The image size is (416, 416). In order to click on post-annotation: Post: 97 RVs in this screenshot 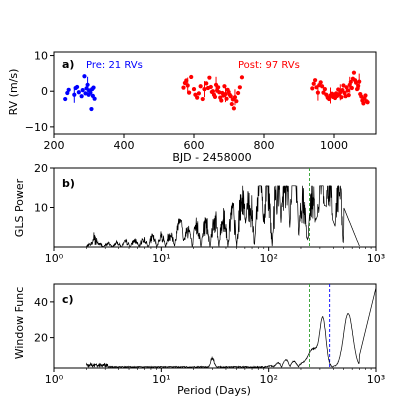, I will do `click(269, 65)`.